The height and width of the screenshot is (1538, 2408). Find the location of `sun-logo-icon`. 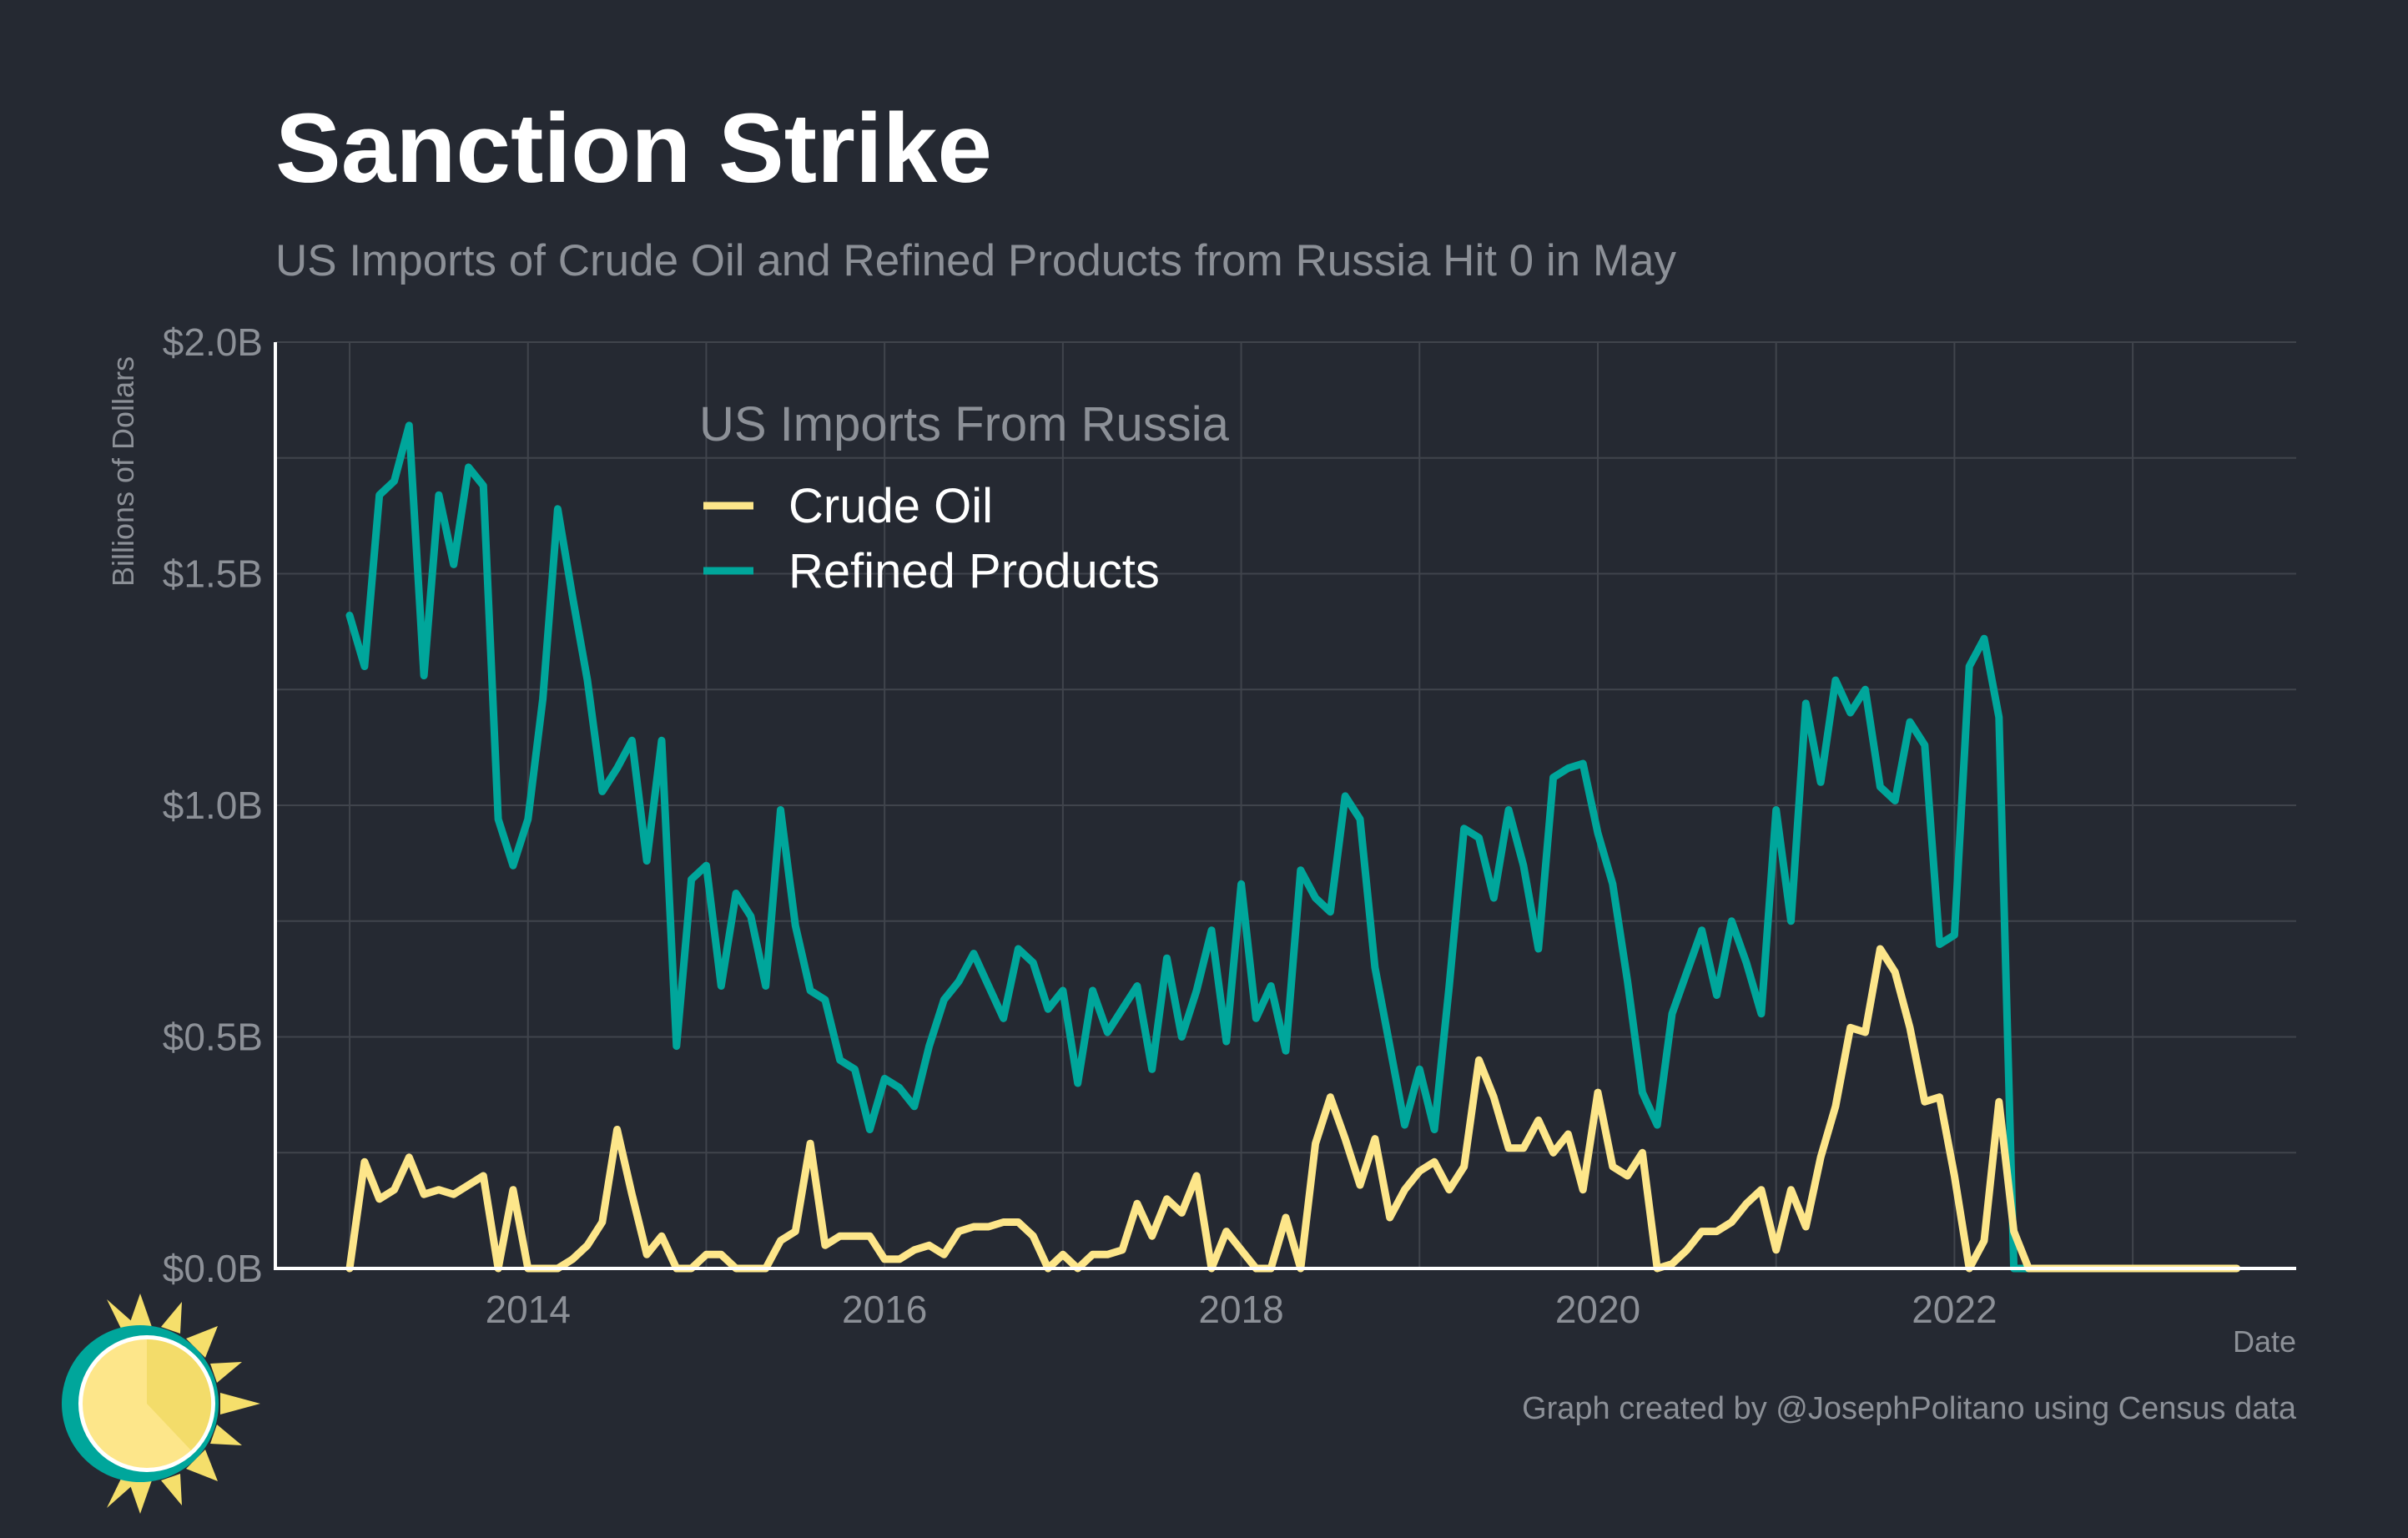

sun-logo-icon is located at coordinates (161, 1403).